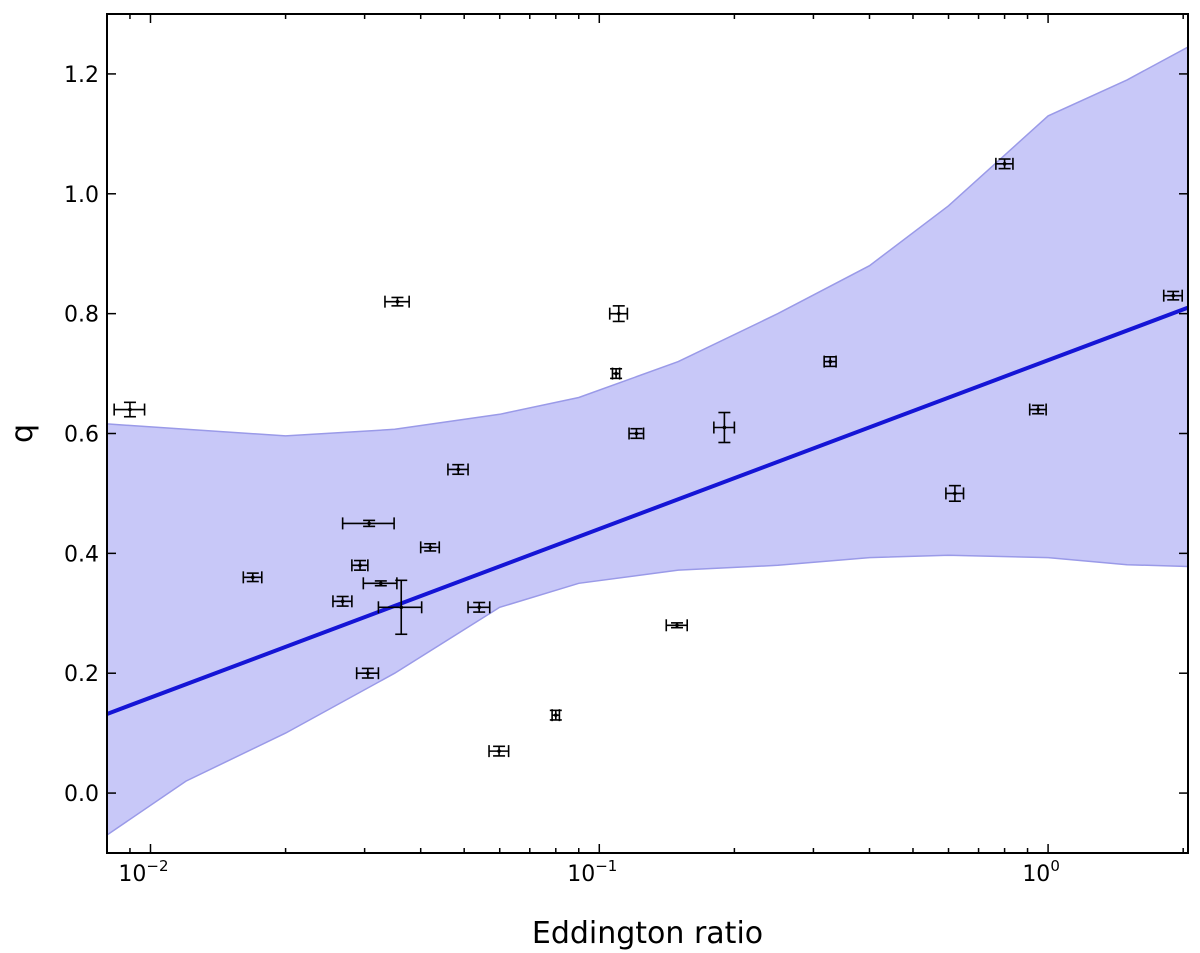 The height and width of the screenshot is (953, 1200). Describe the element at coordinates (1055, 866) in the screenshot. I see `x-tick-label-exponent: 0` at that location.